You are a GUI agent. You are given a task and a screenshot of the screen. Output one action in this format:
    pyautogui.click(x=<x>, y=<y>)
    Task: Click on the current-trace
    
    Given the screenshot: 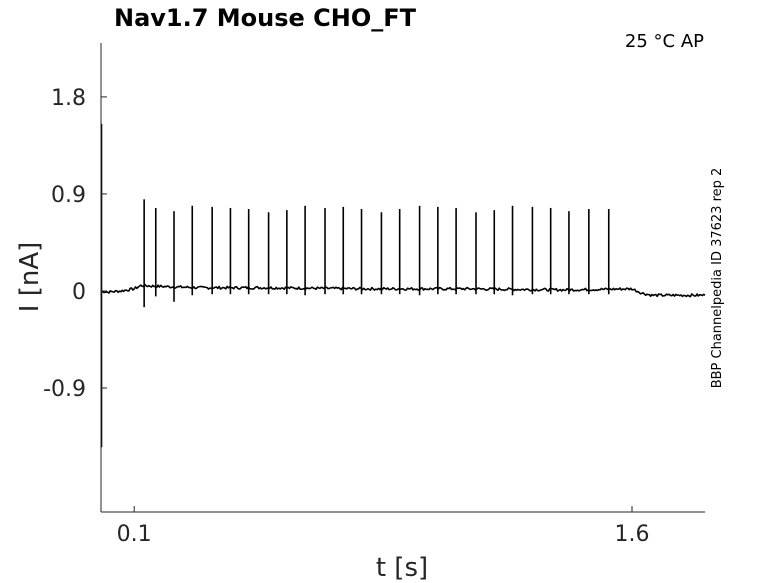 What is the action you would take?
    pyautogui.click(x=403, y=290)
    